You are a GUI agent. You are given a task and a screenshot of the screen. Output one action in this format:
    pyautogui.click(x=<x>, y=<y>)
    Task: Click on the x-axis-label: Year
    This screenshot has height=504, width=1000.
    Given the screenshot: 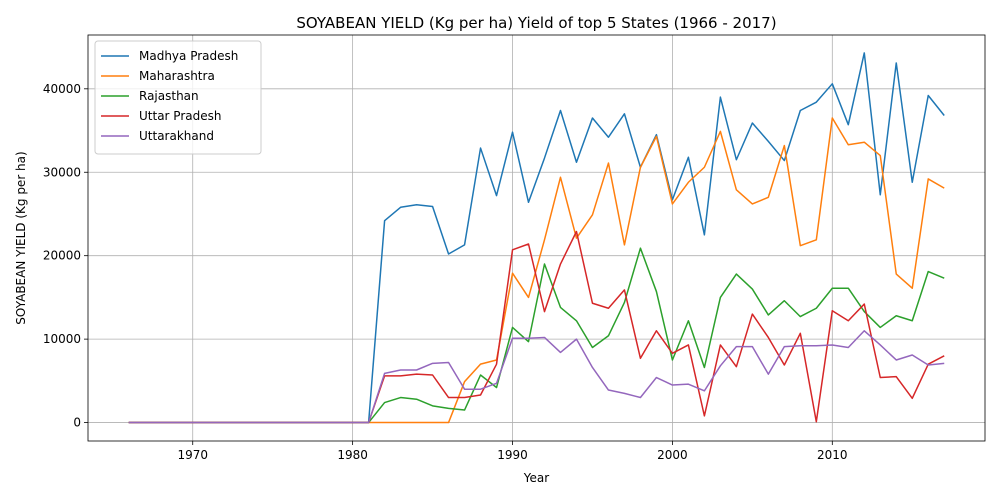 What is the action you would take?
    pyautogui.click(x=536, y=478)
    